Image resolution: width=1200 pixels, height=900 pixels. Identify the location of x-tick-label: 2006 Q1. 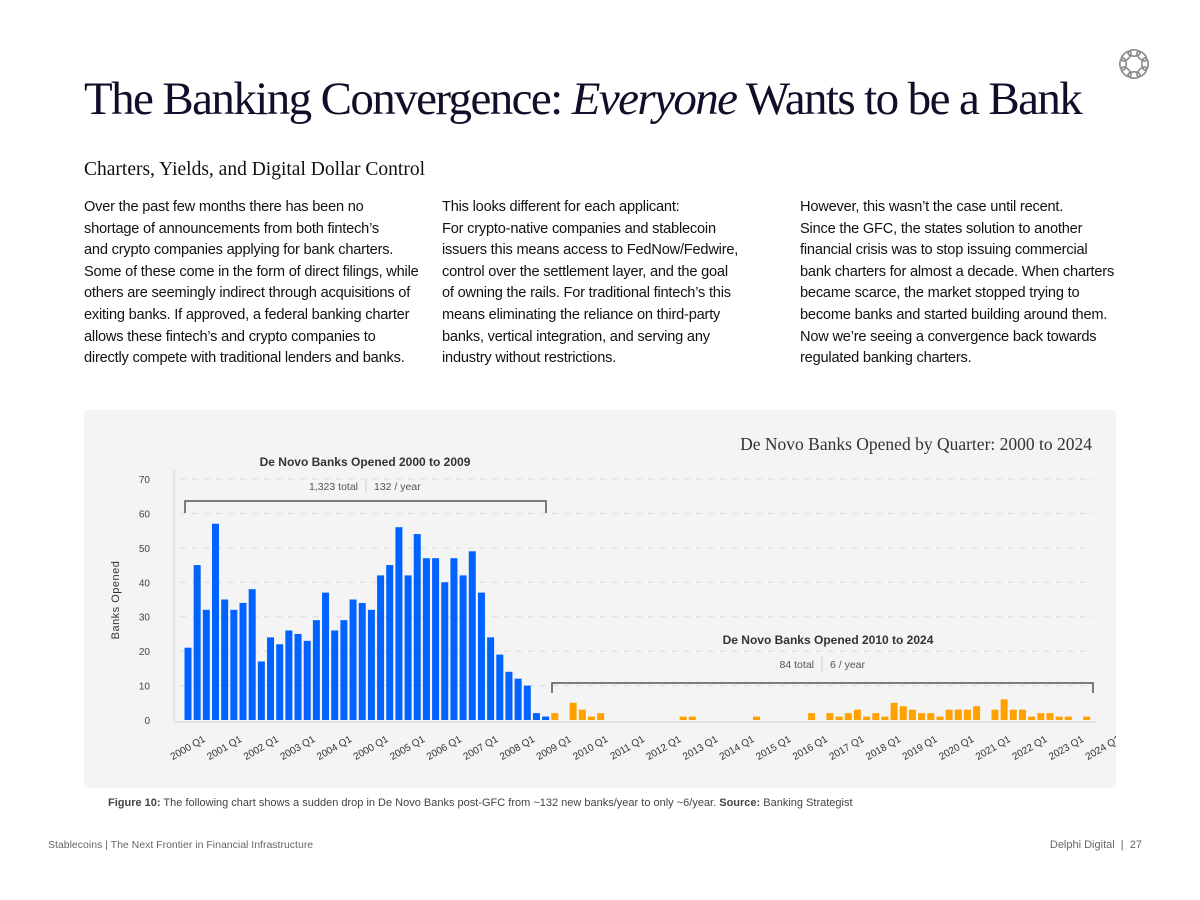
(444, 748).